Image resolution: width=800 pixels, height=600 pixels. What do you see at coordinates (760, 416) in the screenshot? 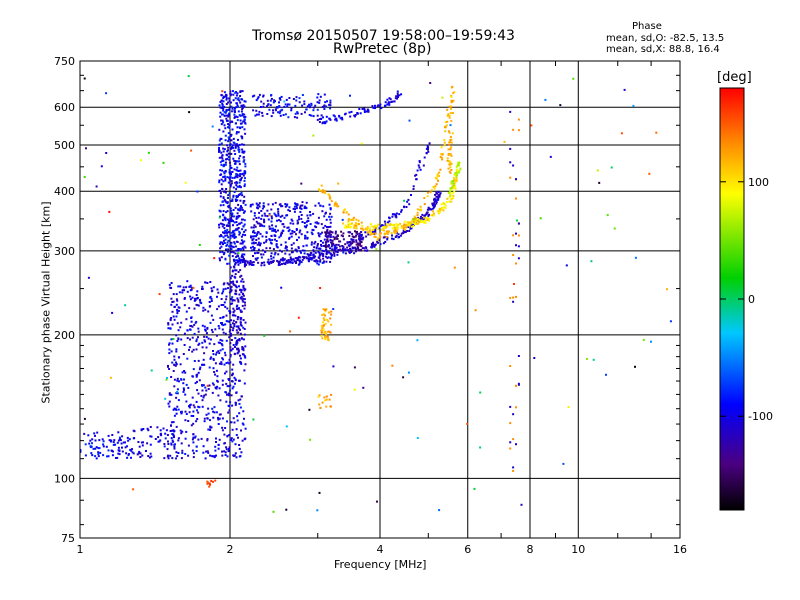
I see `colorbar-tick-label: -100` at bounding box center [760, 416].